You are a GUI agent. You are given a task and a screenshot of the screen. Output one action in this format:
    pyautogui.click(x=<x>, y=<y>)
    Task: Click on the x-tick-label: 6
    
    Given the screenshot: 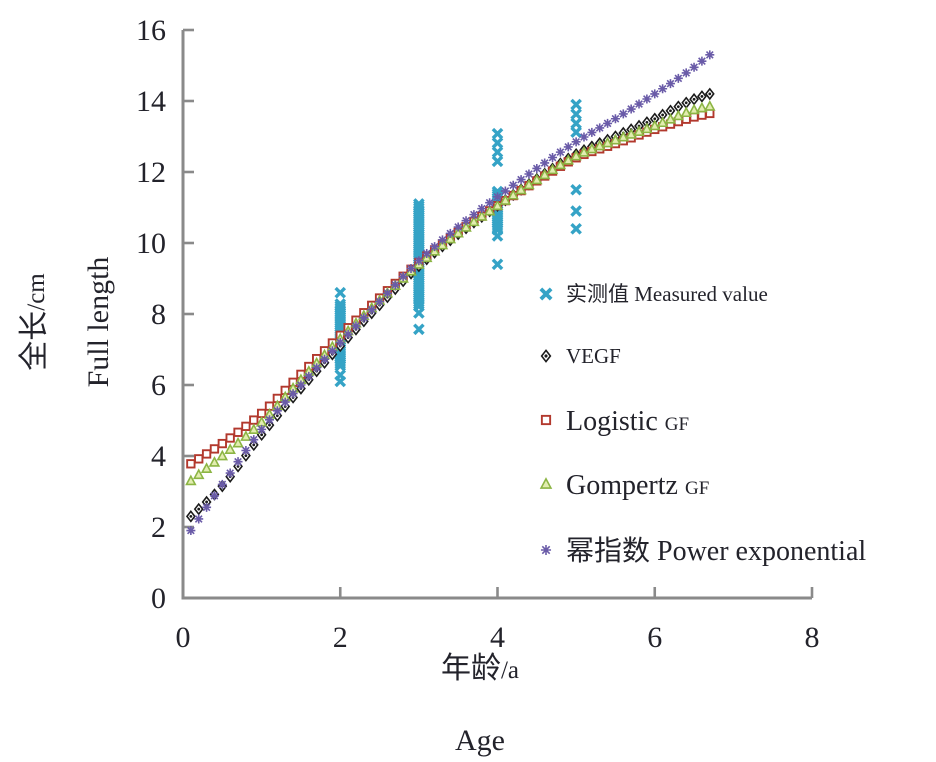 What is the action you would take?
    pyautogui.click(x=654, y=637)
    